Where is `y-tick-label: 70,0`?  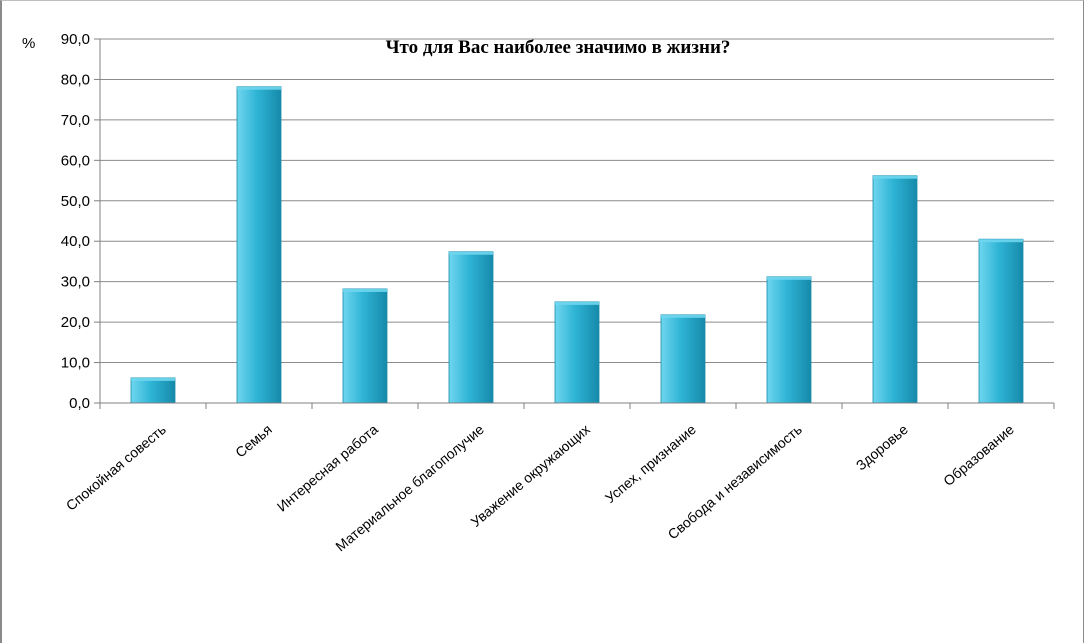 y-tick-label: 70,0 is located at coordinates (75, 120).